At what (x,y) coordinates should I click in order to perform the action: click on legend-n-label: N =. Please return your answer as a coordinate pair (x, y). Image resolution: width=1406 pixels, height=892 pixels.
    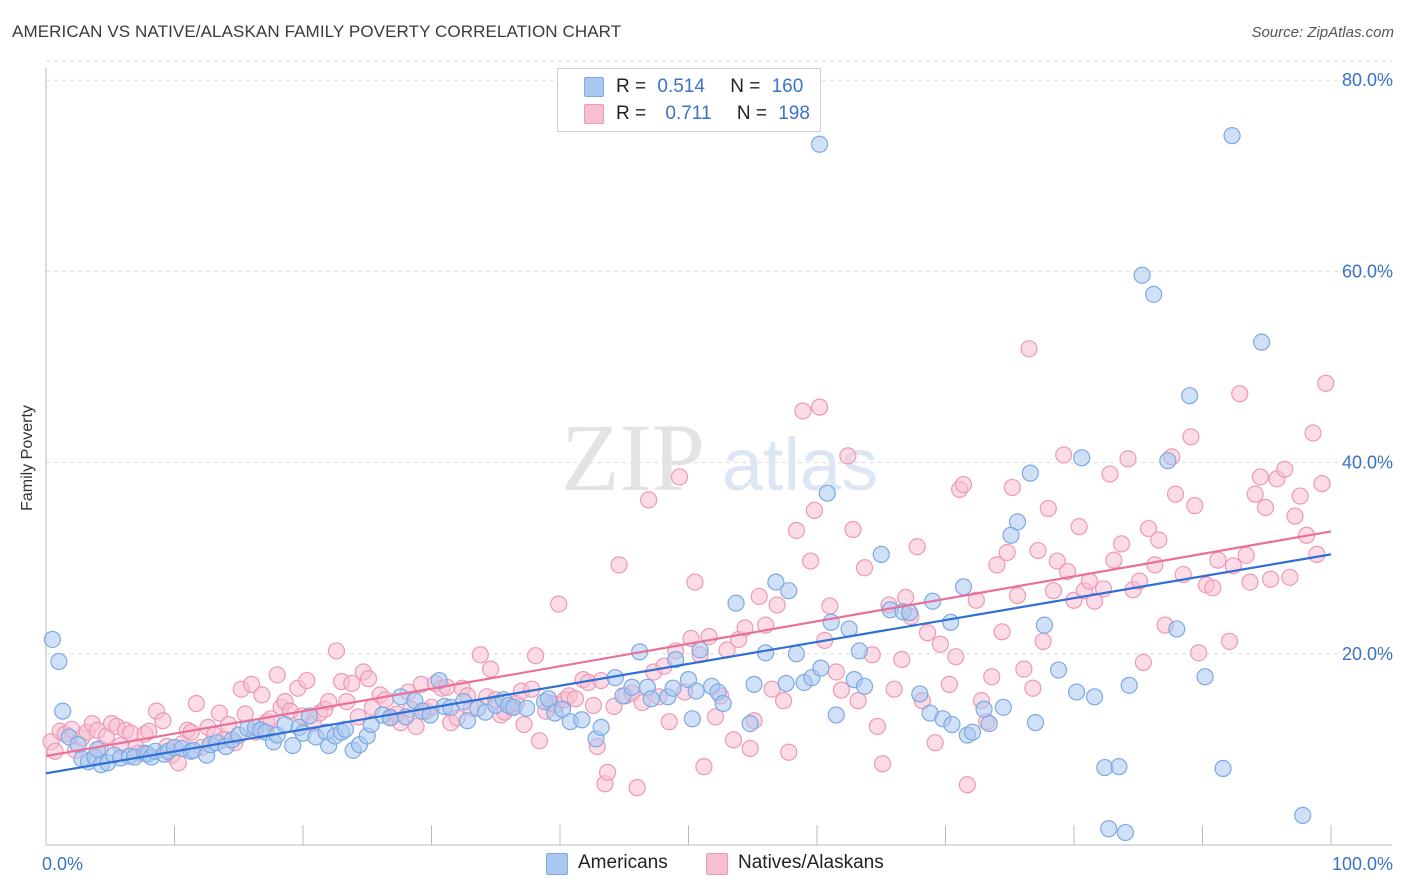
    Looking at the image, I should click on (745, 86).